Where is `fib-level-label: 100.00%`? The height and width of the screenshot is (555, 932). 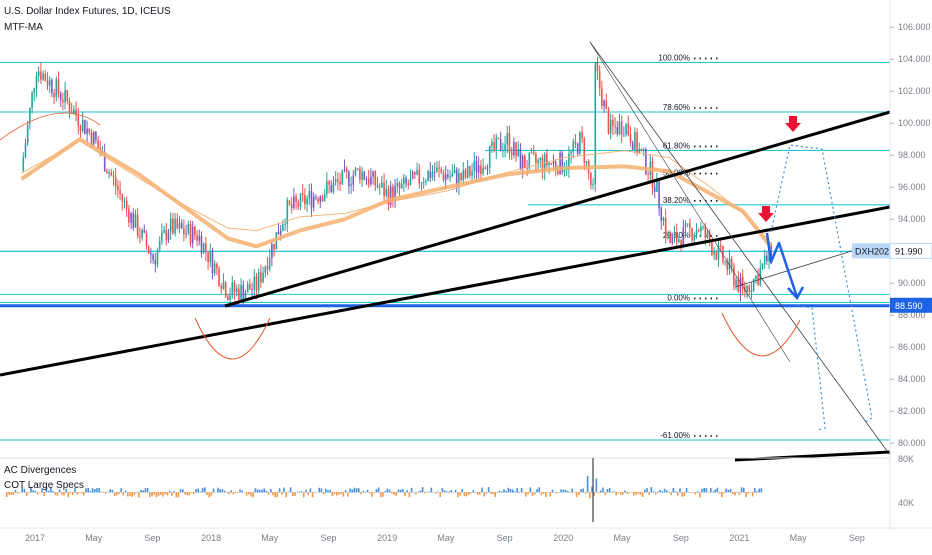
fib-level-label: 100.00% is located at coordinates (674, 57).